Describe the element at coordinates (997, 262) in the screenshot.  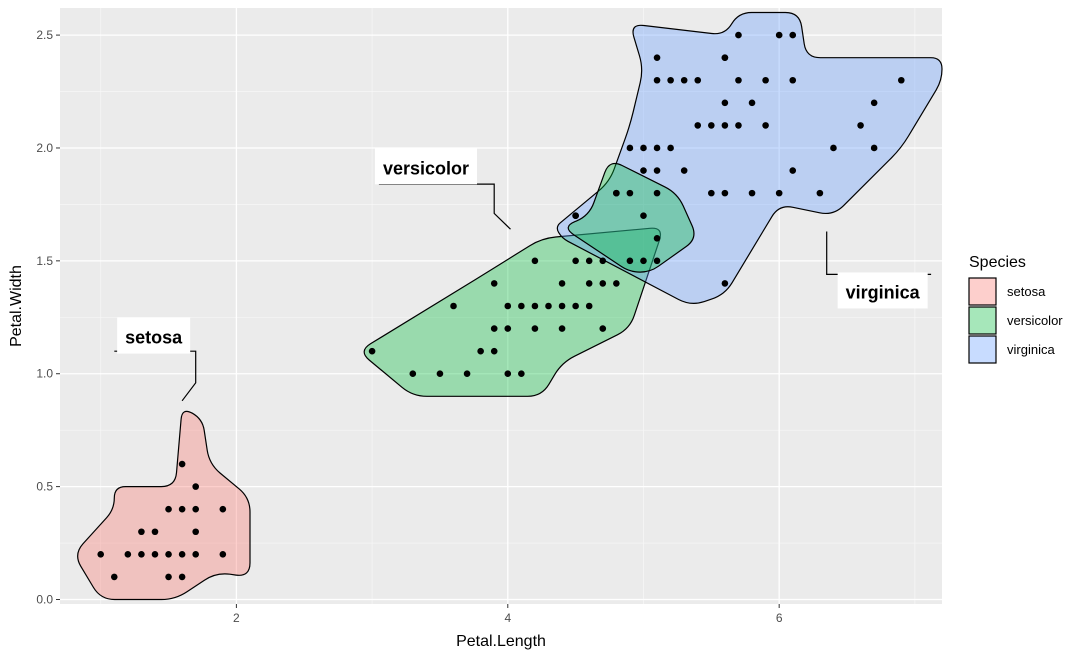
I see `legend-title: Species` at that location.